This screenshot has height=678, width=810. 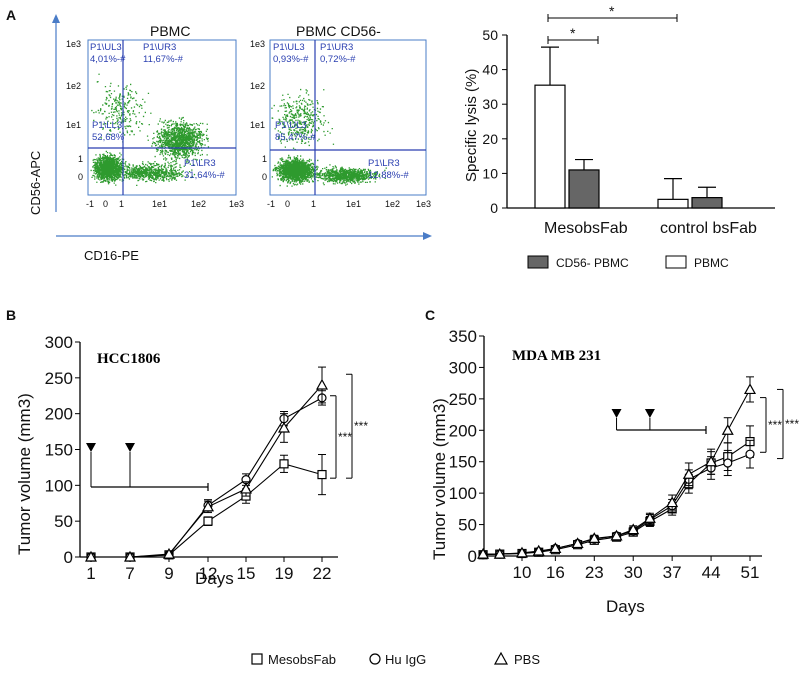 I want to click on hcc-ylabel: Tumor volume (mm3), so click(x=24, y=474).